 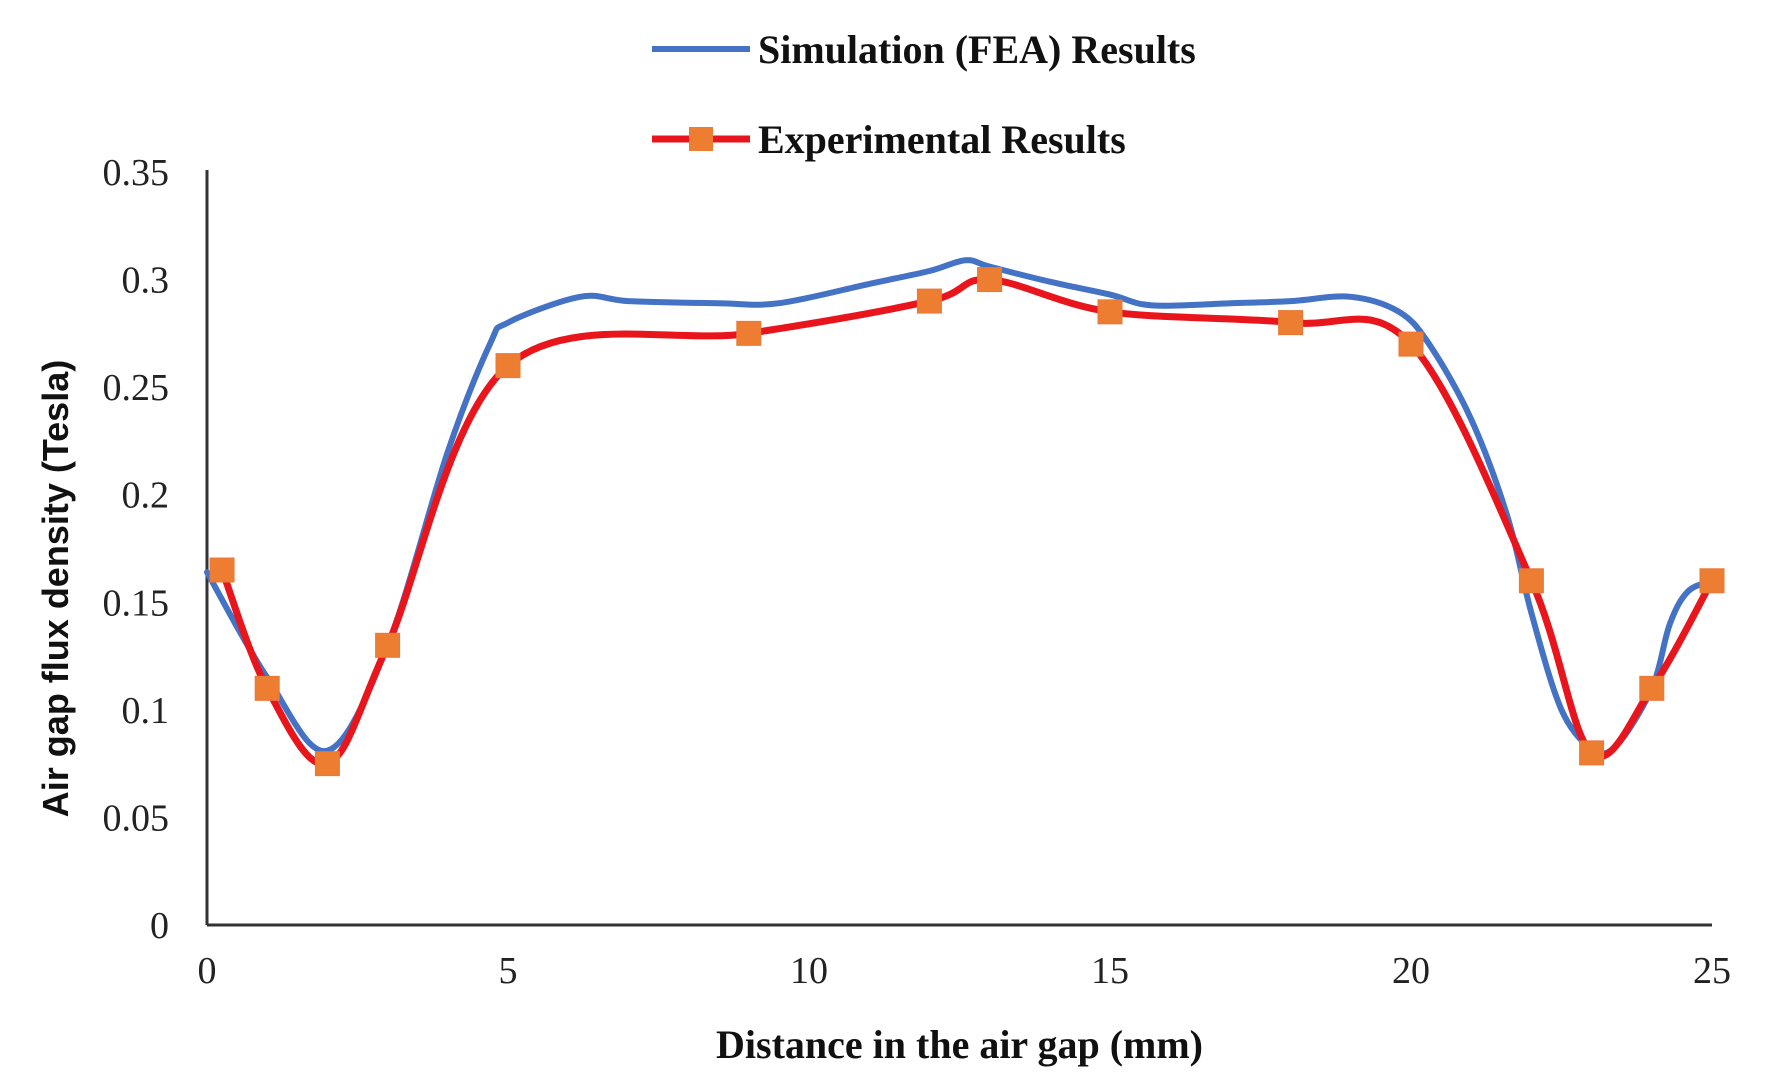 I want to click on x-tick-label: 25, so click(x=1712, y=971).